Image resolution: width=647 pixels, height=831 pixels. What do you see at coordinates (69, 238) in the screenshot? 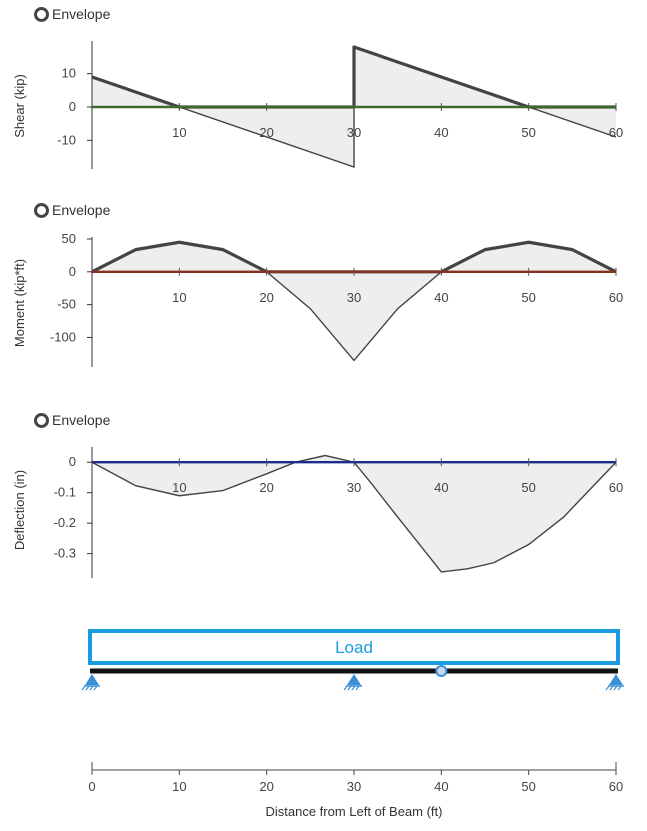
I see `moment-y-tick-label: 50` at bounding box center [69, 238].